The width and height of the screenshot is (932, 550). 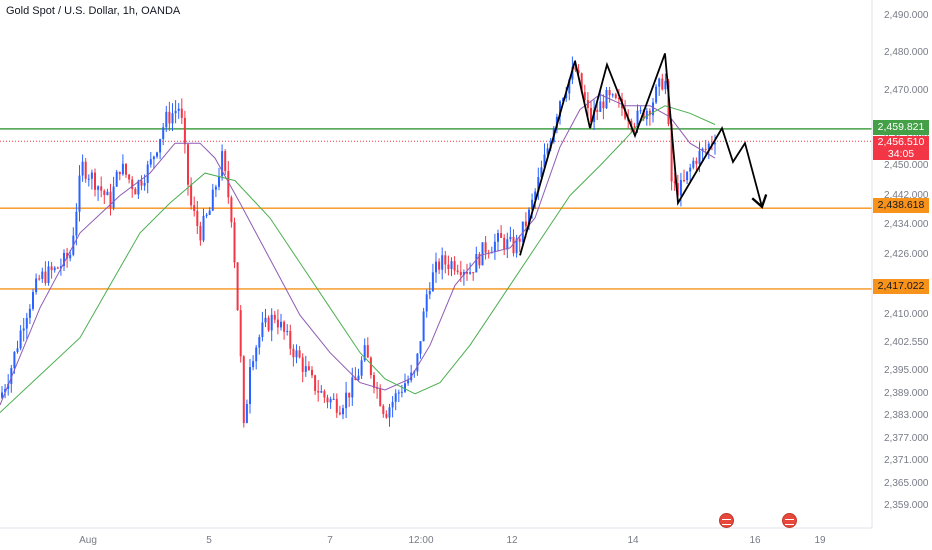 What do you see at coordinates (906, 505) in the screenshot?
I see `price-tick-label: 2,359.000` at bounding box center [906, 505].